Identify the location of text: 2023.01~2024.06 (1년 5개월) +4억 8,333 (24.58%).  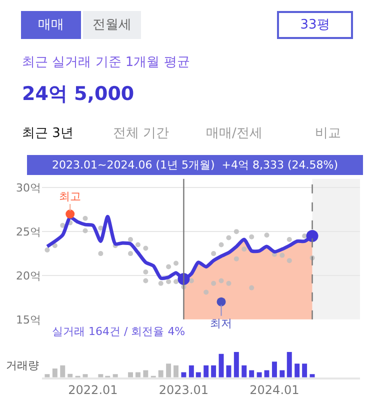
(195, 165).